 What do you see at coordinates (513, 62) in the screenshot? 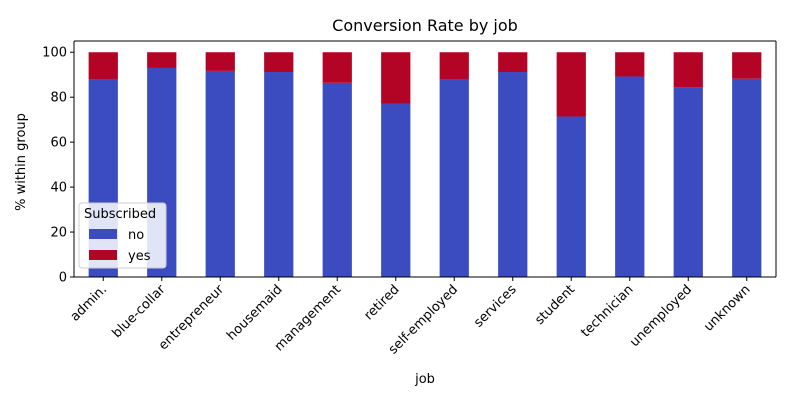
I see `bar-yes-services` at bounding box center [513, 62].